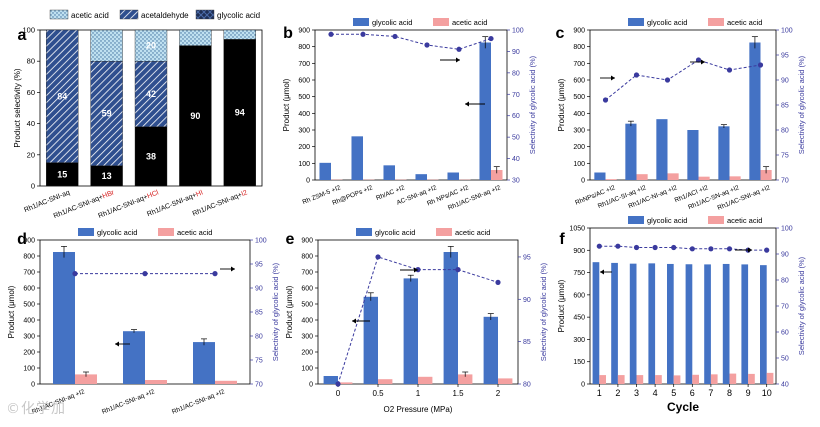 The image size is (820, 427). What do you see at coordinates (561, 104) in the screenshot?
I see `y-axis-label-c: Product (μmol)` at bounding box center [561, 104].